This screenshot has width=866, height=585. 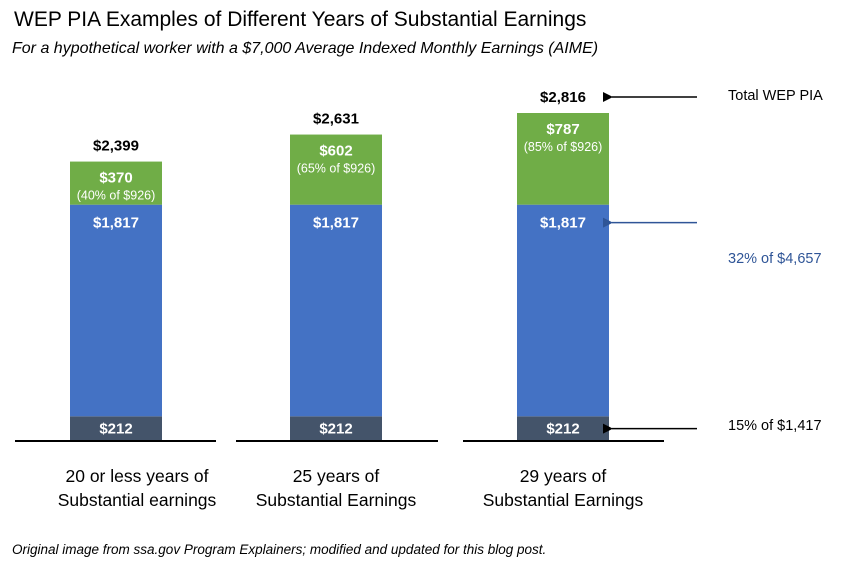 What do you see at coordinates (775, 259) in the screenshot?
I see `annotation-tier2: 32% of $4,657` at bounding box center [775, 259].